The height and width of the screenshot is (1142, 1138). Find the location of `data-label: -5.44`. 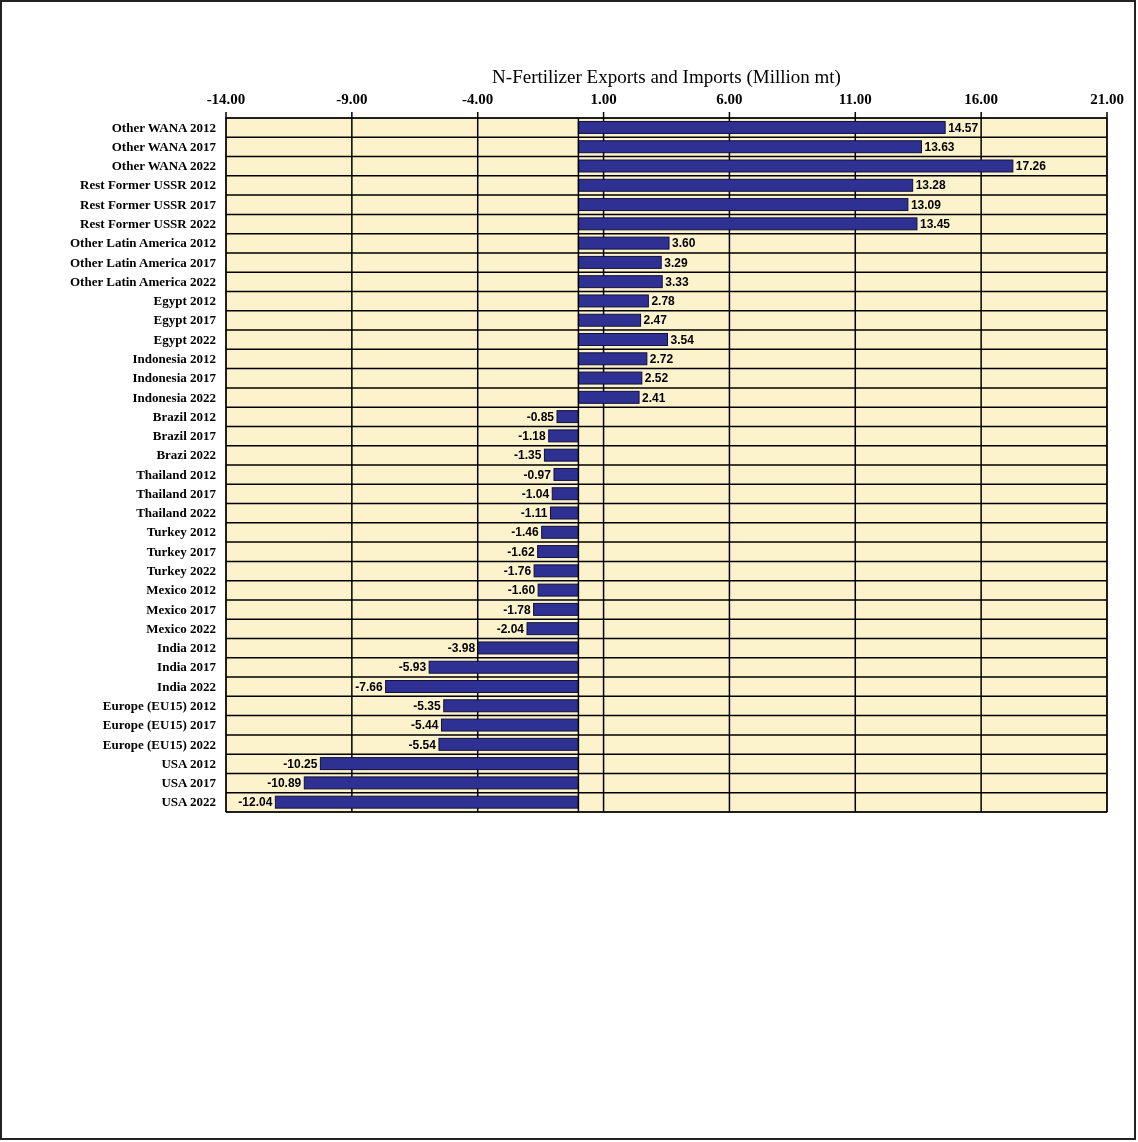

data-label: -5.44 is located at coordinates (425, 725).